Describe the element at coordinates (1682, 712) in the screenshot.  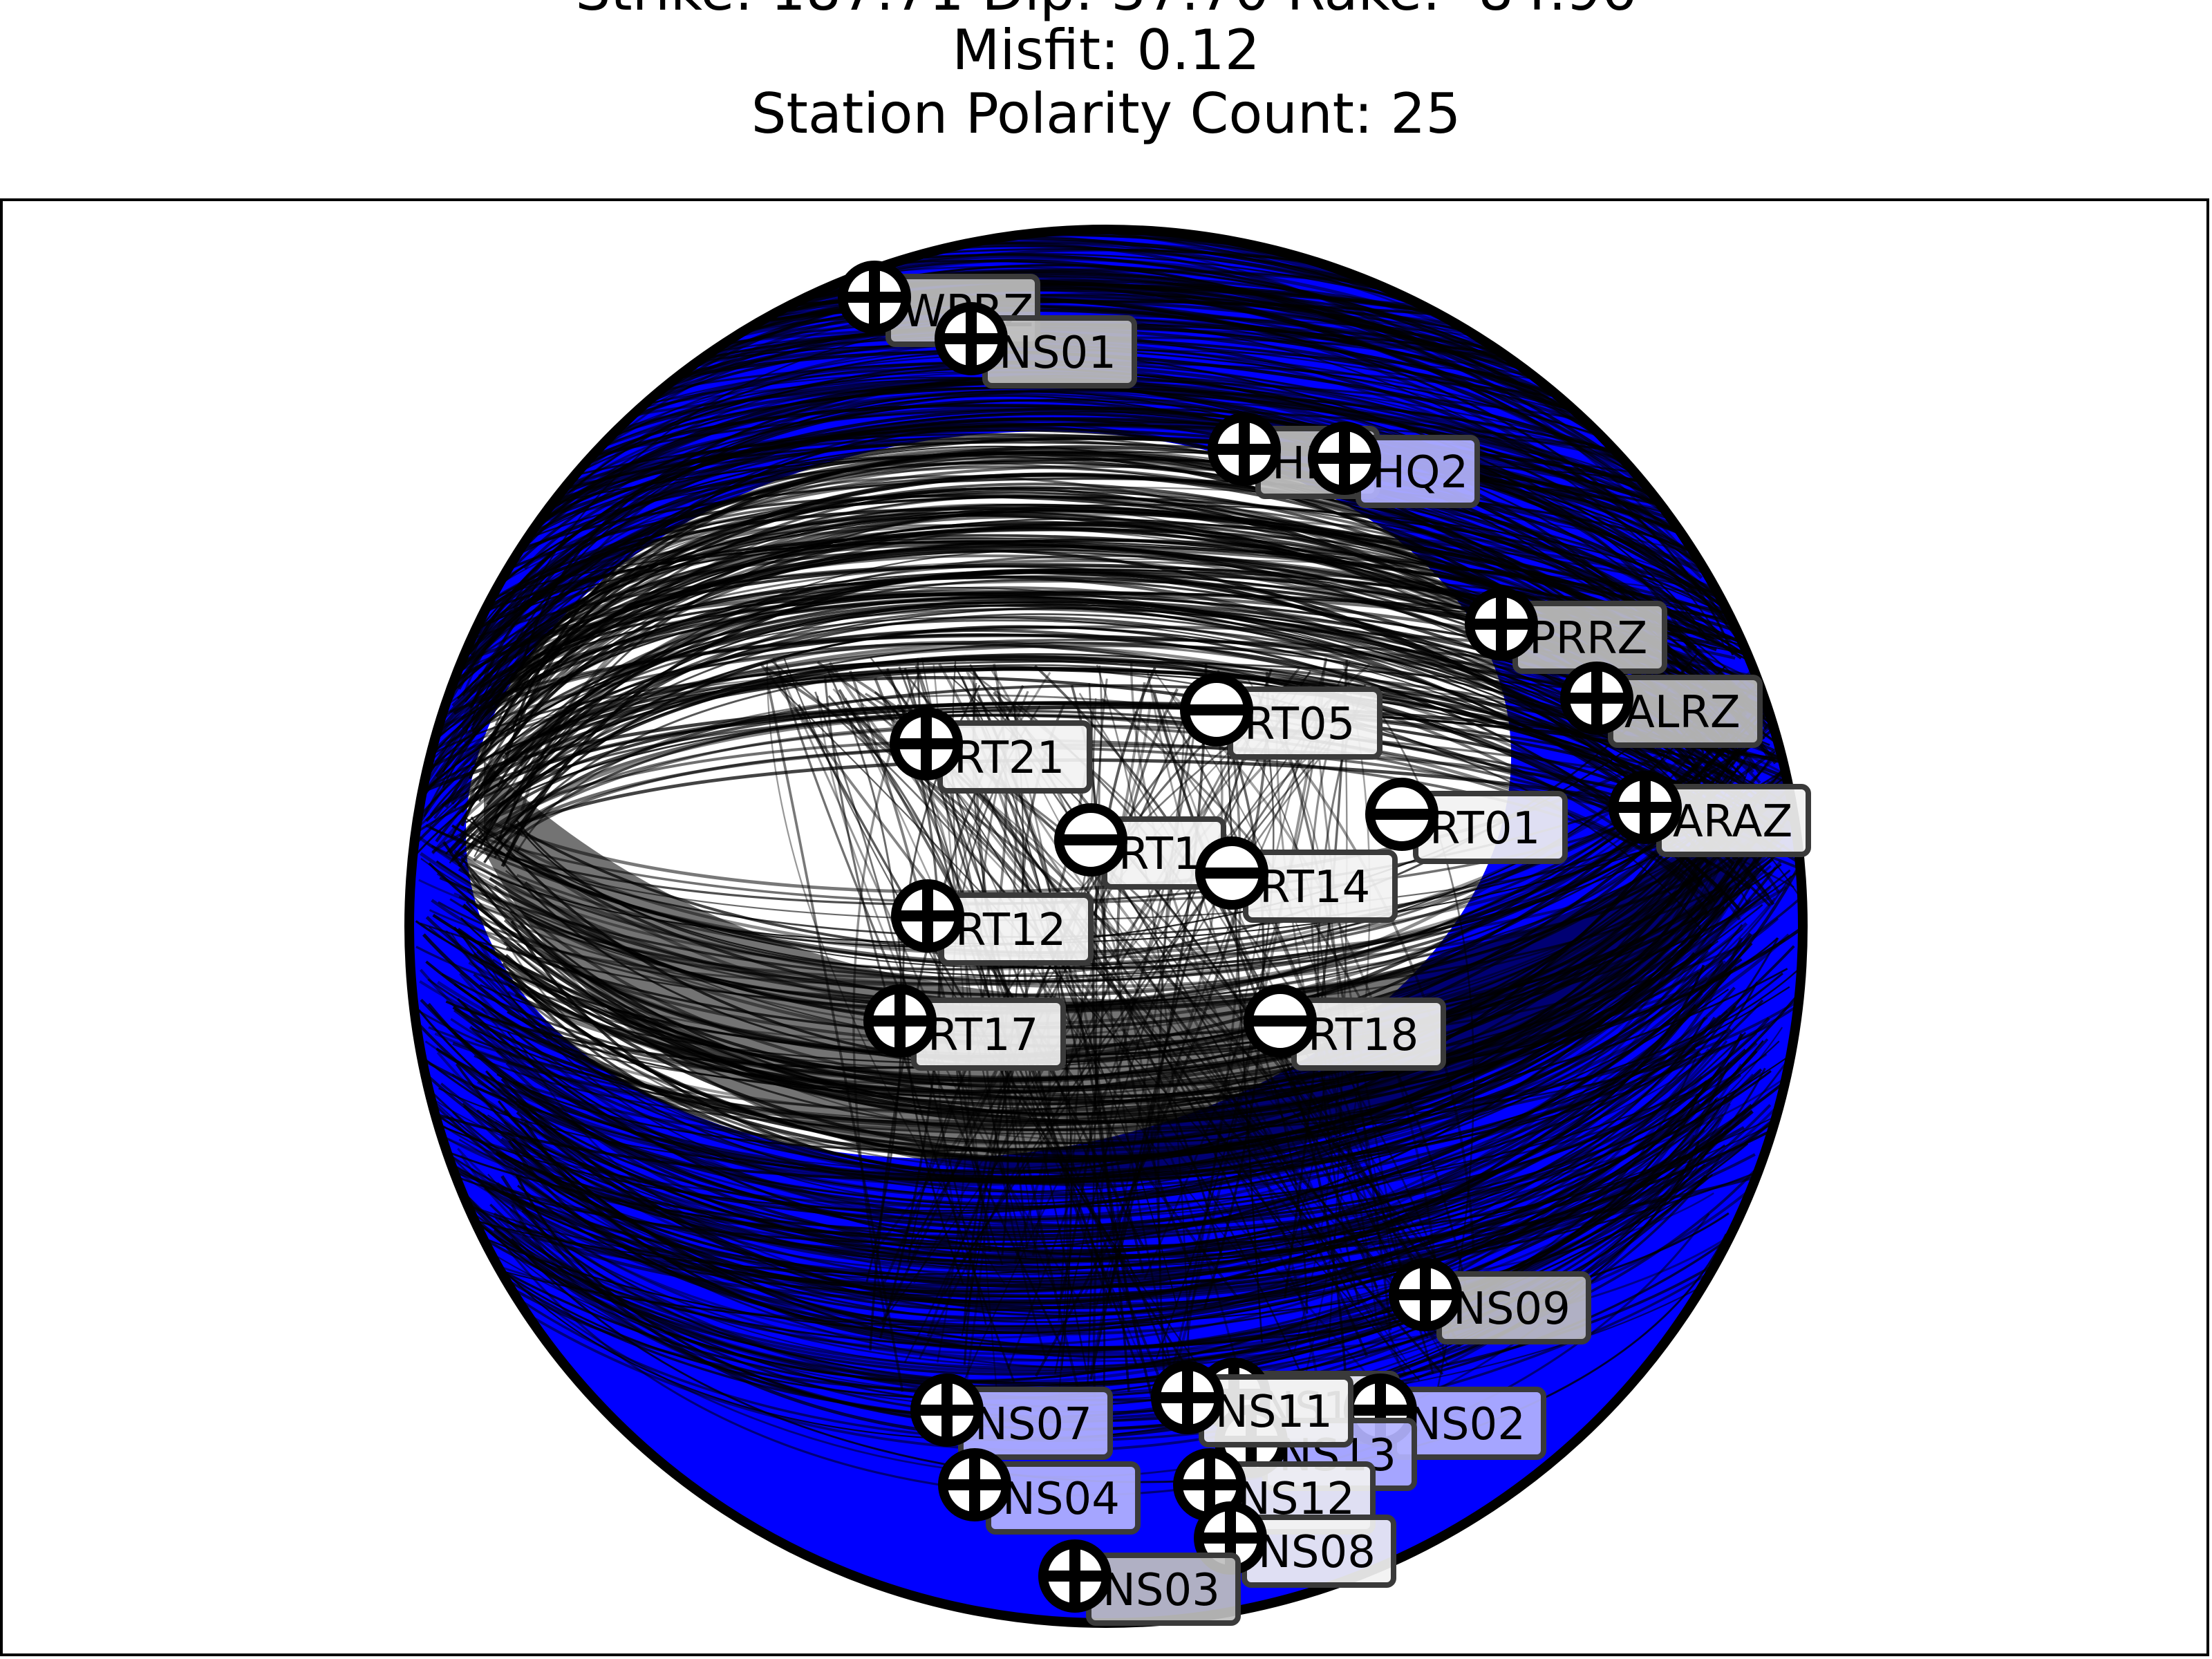
I see `station-label: ALRZ` at that location.